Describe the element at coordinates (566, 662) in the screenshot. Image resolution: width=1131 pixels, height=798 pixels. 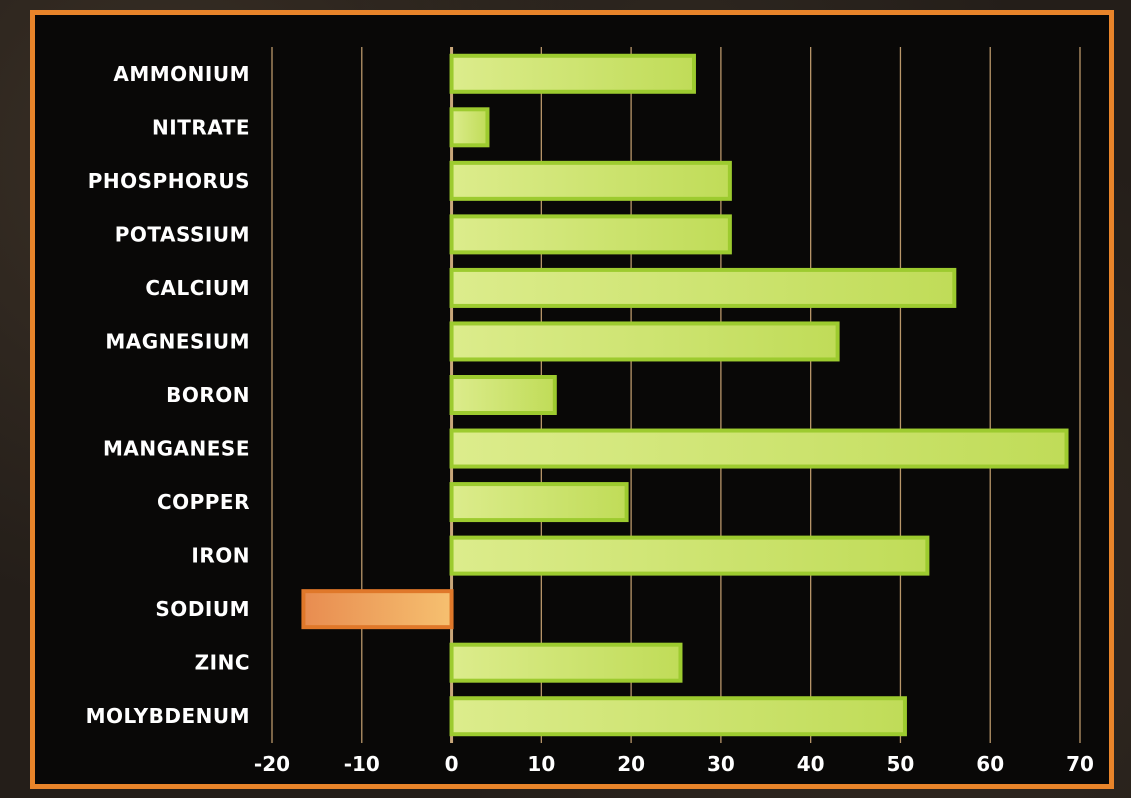
I see `bar-zinc` at that location.